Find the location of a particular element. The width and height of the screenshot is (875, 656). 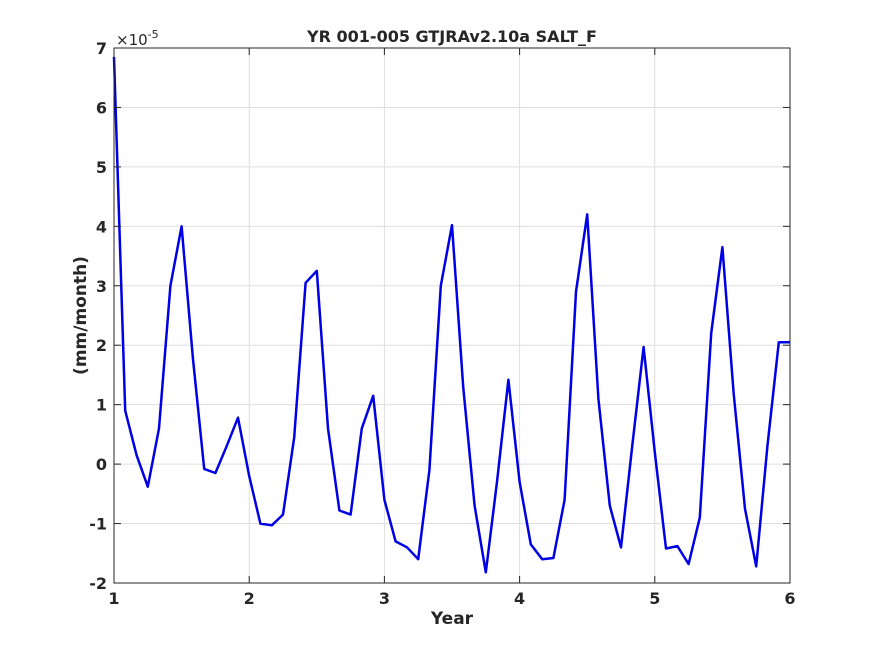

y-tick-label: 6 is located at coordinates (101, 107).